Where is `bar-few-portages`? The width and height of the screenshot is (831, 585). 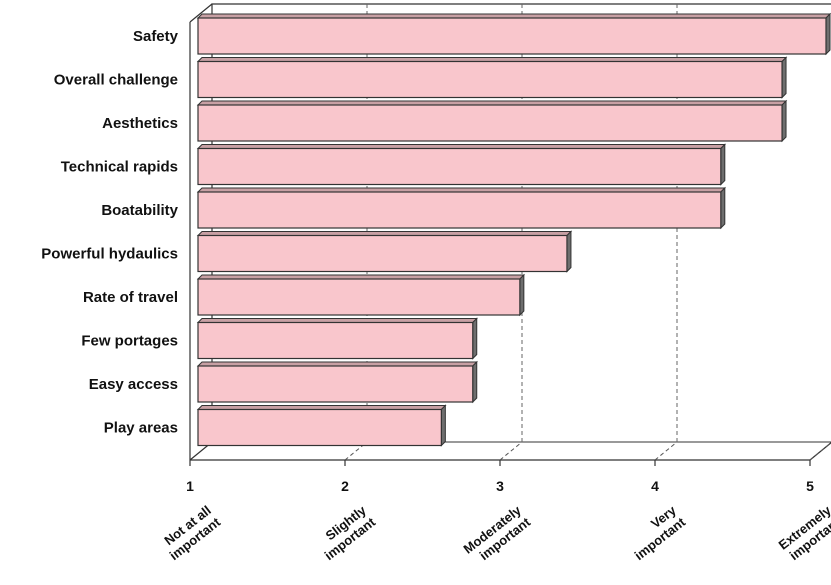 bar-few-portages is located at coordinates (337, 338).